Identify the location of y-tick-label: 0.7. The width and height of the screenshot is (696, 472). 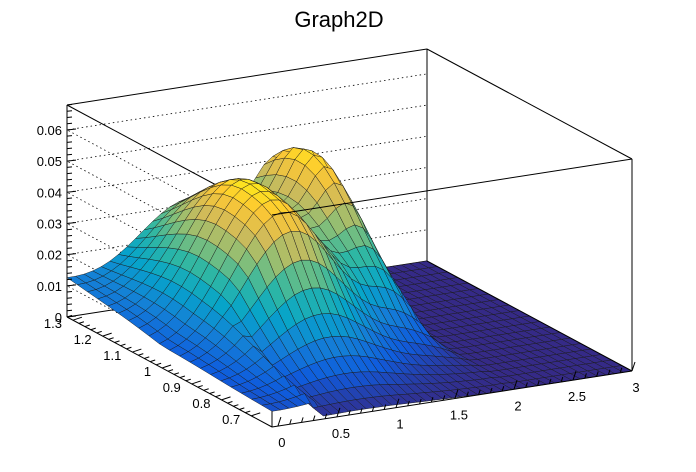
(231, 419).